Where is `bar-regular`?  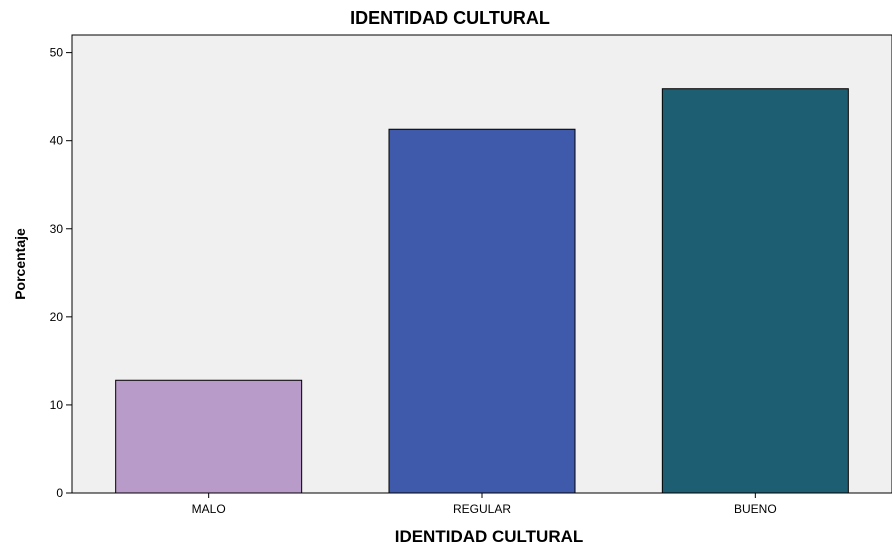
bar-regular is located at coordinates (482, 311).